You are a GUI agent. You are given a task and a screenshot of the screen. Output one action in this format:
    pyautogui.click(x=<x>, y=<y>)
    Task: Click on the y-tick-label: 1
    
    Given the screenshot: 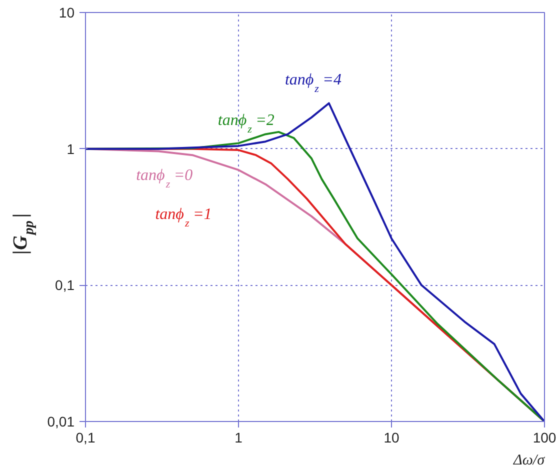 What is the action you would take?
    pyautogui.click(x=70, y=148)
    